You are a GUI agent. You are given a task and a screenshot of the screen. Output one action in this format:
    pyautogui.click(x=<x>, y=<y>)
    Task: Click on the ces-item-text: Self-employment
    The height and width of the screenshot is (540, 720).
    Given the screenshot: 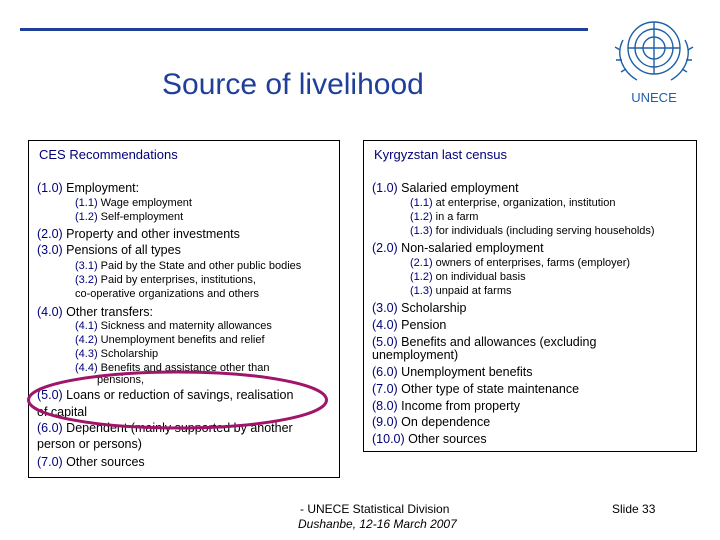 What is the action you would take?
    pyautogui.click(x=140, y=217)
    